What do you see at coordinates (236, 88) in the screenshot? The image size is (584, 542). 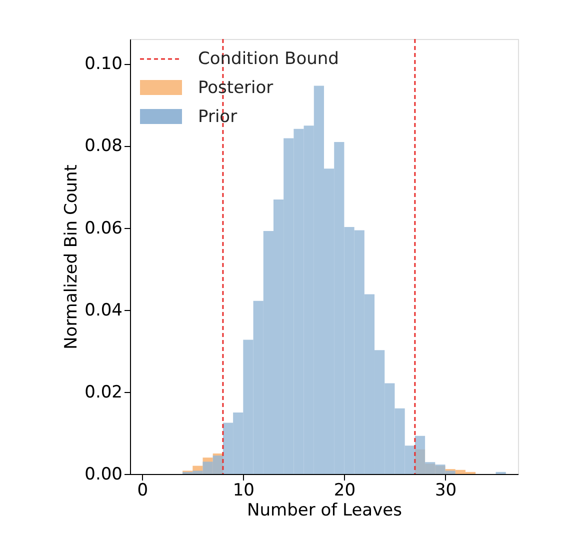 I see `legend-label: Posterior` at bounding box center [236, 88].